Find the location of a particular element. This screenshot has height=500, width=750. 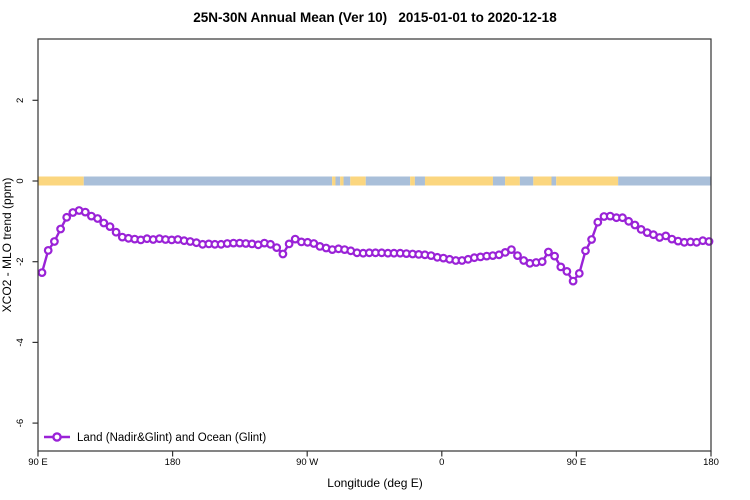

series-line is located at coordinates (375, 246).